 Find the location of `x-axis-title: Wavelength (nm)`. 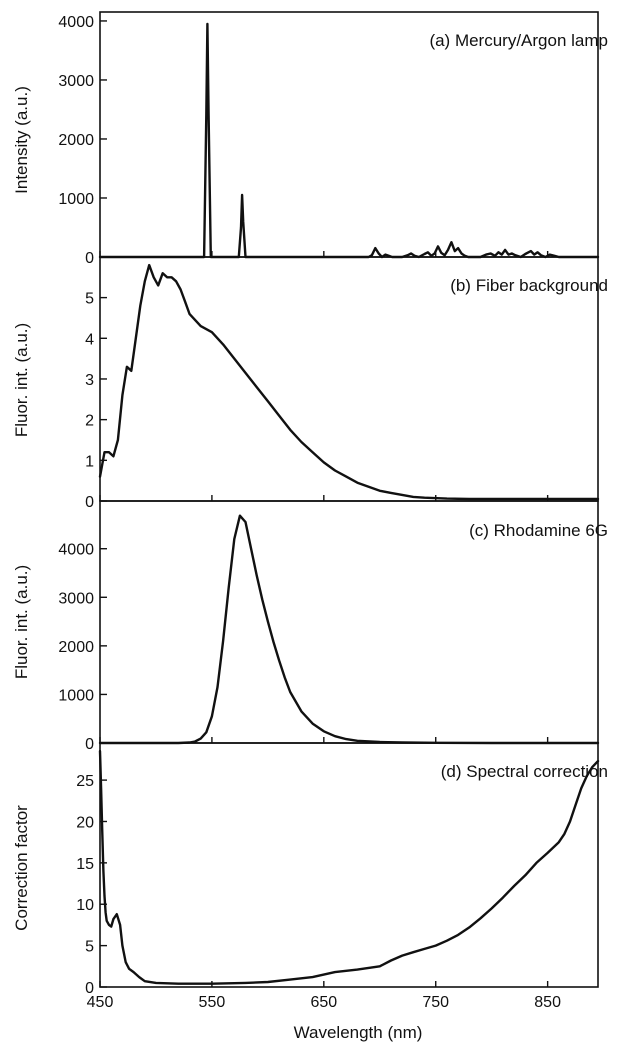

x-axis-title: Wavelength (nm) is located at coordinates (358, 1032).